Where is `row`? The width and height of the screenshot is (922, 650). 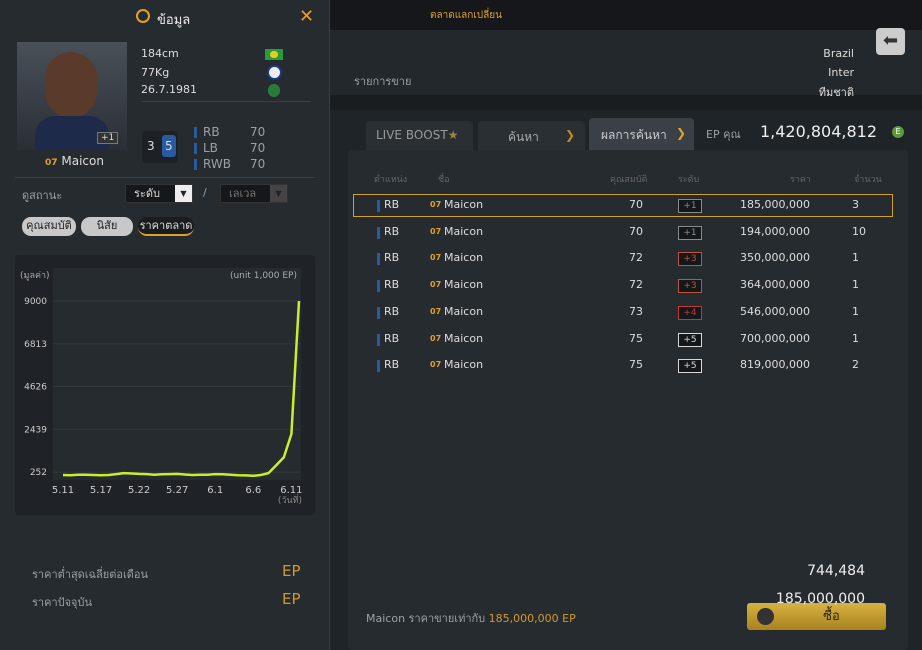
row is located at coordinates (623, 205).